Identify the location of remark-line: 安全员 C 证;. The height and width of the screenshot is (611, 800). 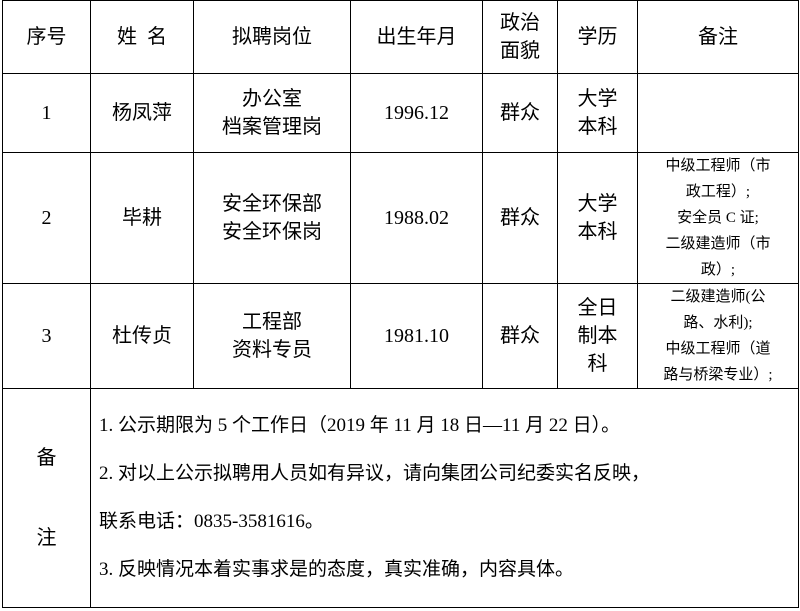
(718, 218).